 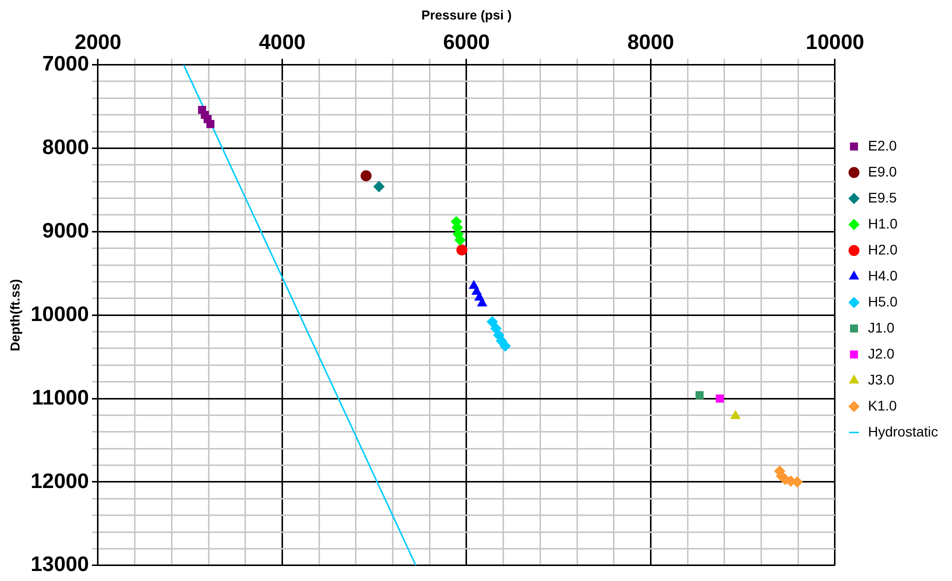 What do you see at coordinates (466, 42) in the screenshot?
I see `x-tick-label: 6000` at bounding box center [466, 42].